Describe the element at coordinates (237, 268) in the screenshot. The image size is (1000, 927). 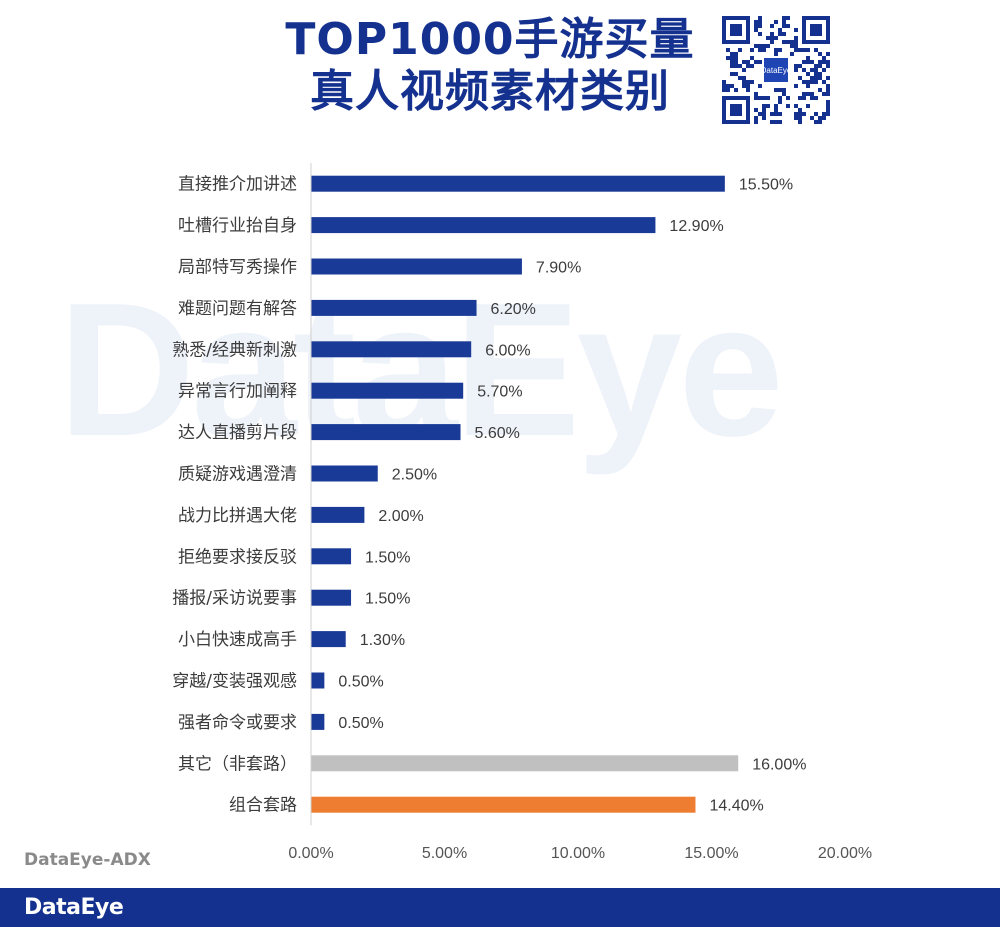
I see `category-label: 局部特写秀操作` at that location.